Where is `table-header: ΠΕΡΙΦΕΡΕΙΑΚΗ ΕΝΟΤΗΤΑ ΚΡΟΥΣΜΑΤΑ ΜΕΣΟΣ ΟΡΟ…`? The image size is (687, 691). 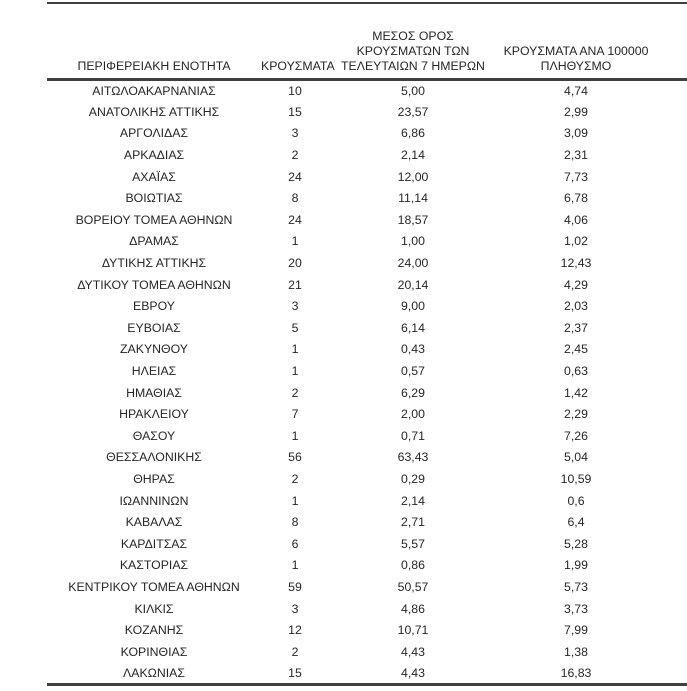 table-header: ΠΕΡΙΦΕΡΕΙΑΚΗ ΕΝΟΤΗΤΑ ΚΡΟΥΣΜΑΤΑ ΜΕΣΟΣ ΟΡΟ… is located at coordinates (367, 42).